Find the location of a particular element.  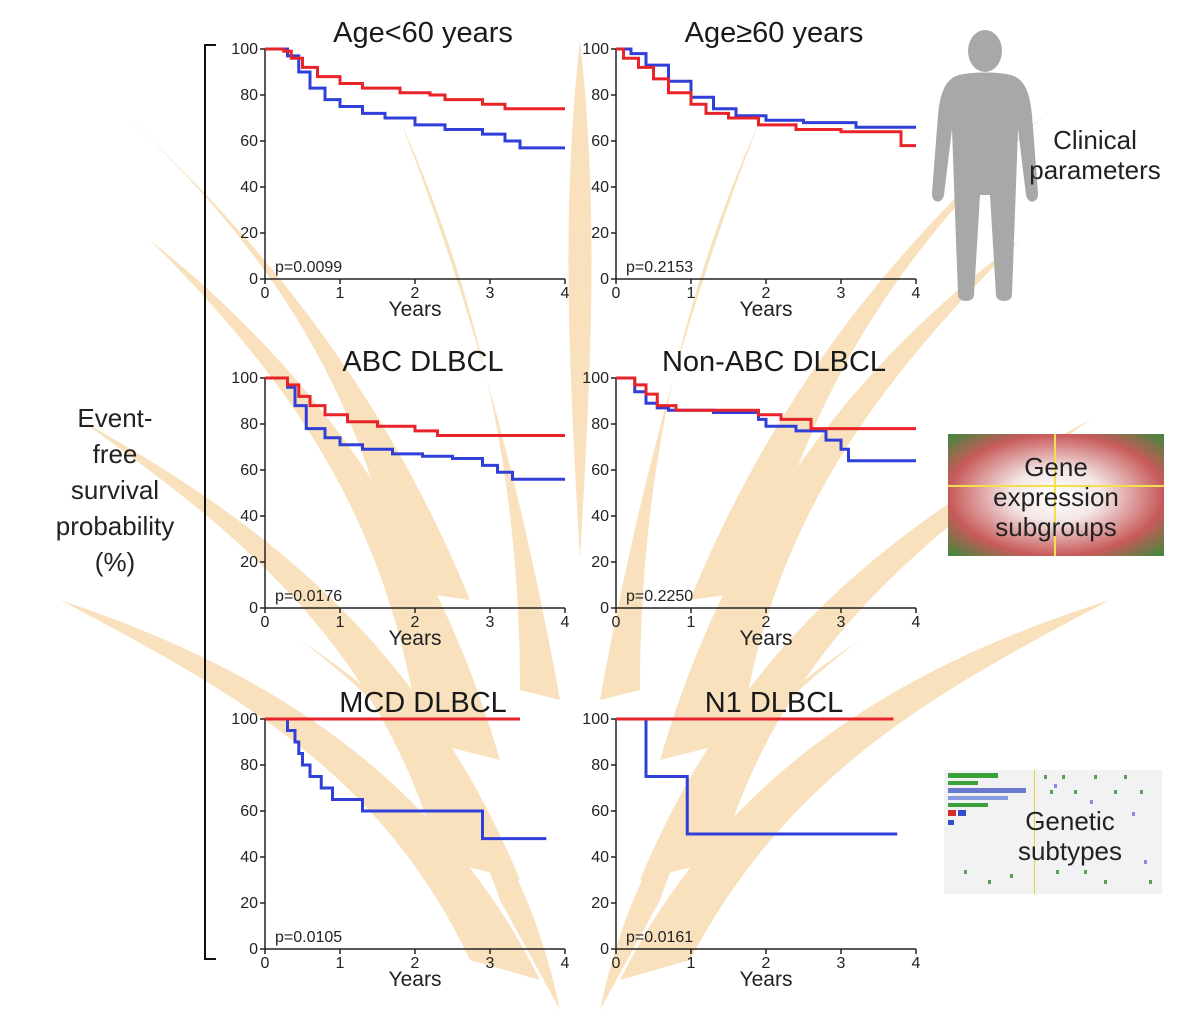

p-value-annotation: p=0.0105 is located at coordinates (308, 937).